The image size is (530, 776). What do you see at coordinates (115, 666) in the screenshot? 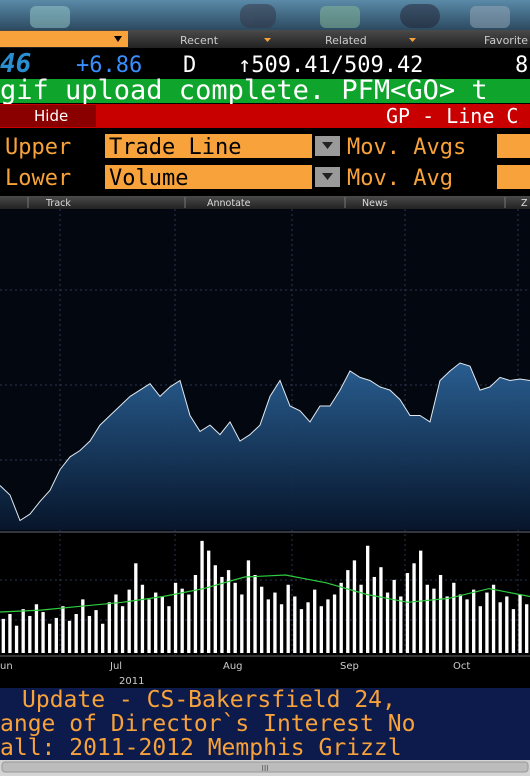
I see `x-tick-label: Jul` at bounding box center [115, 666].